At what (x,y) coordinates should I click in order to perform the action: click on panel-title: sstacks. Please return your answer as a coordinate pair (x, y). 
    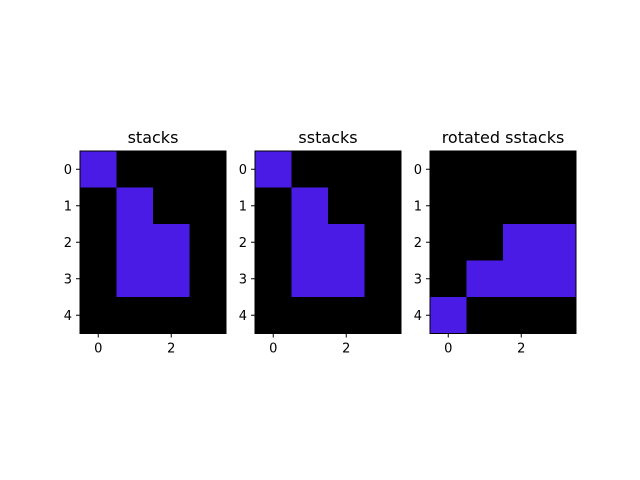
    Looking at the image, I should click on (327, 137).